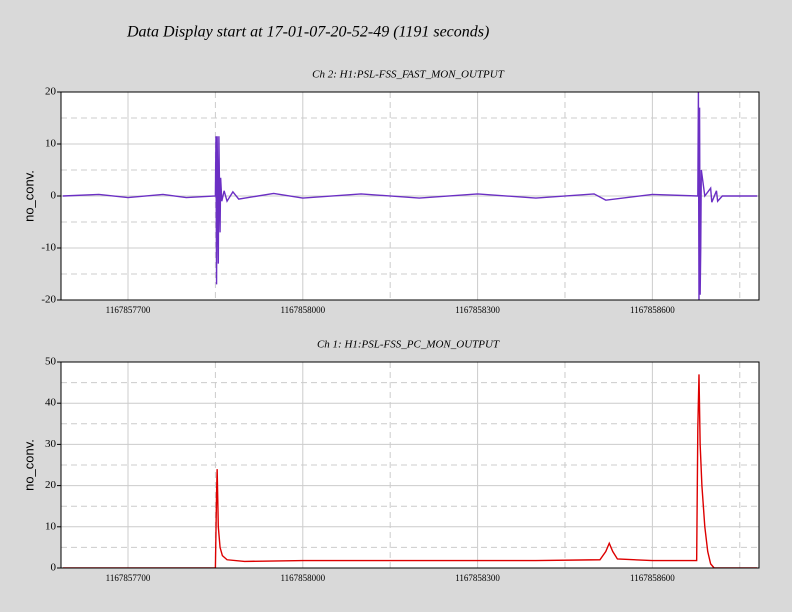 This screenshot has height=612, width=792. Describe the element at coordinates (48, 300) in the screenshot. I see `y-tick-label: -20` at that location.